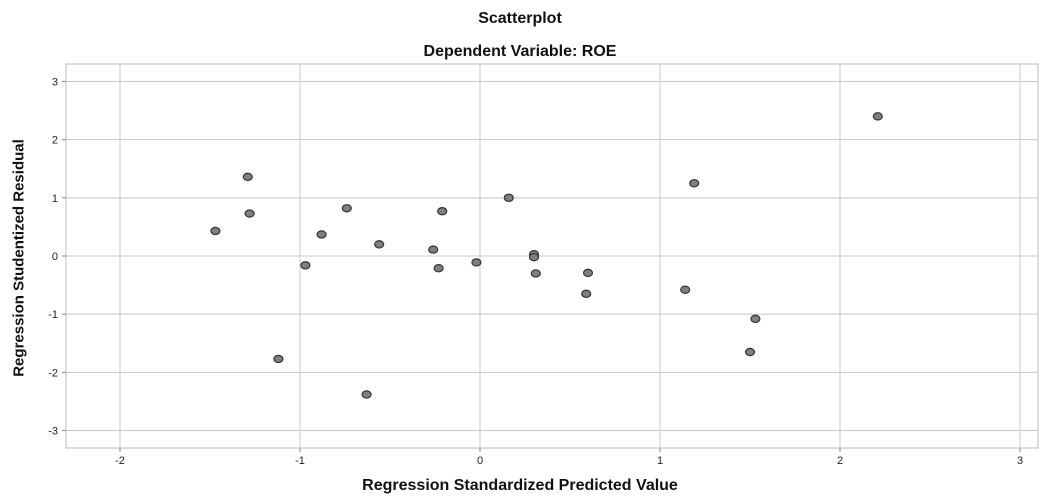 This screenshot has height=498, width=1040. I want to click on x-tick-label: 2, so click(840, 461).